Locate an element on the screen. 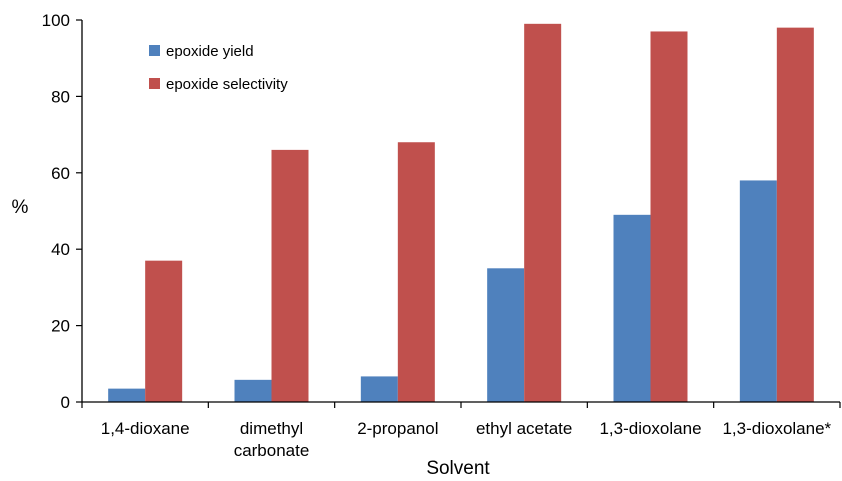 The height and width of the screenshot is (481, 842). y-tick-label: 80 is located at coordinates (60, 96).